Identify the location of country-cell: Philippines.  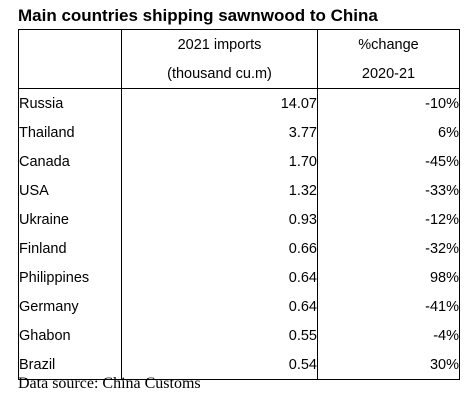
(70, 277).